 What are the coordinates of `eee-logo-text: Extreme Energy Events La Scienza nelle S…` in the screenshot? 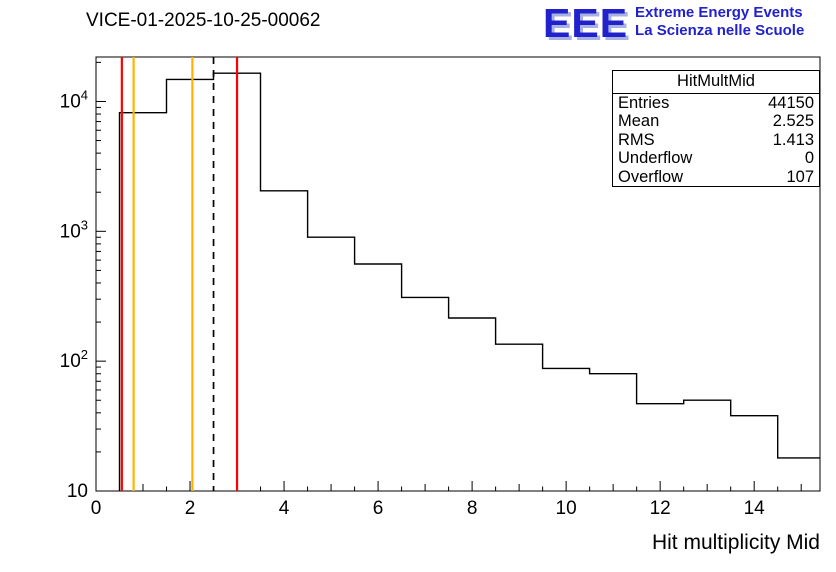 It's located at (719, 22).